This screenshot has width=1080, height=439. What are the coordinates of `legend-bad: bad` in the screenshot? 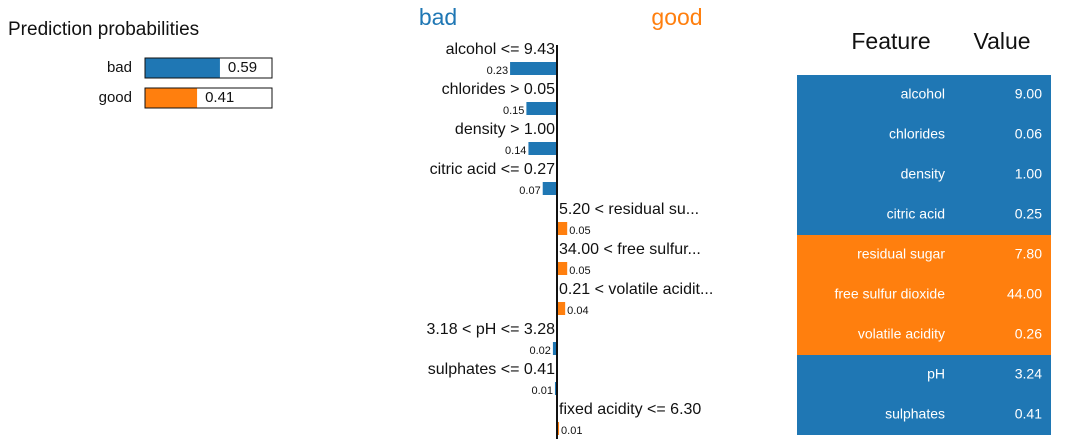 It's located at (438, 17).